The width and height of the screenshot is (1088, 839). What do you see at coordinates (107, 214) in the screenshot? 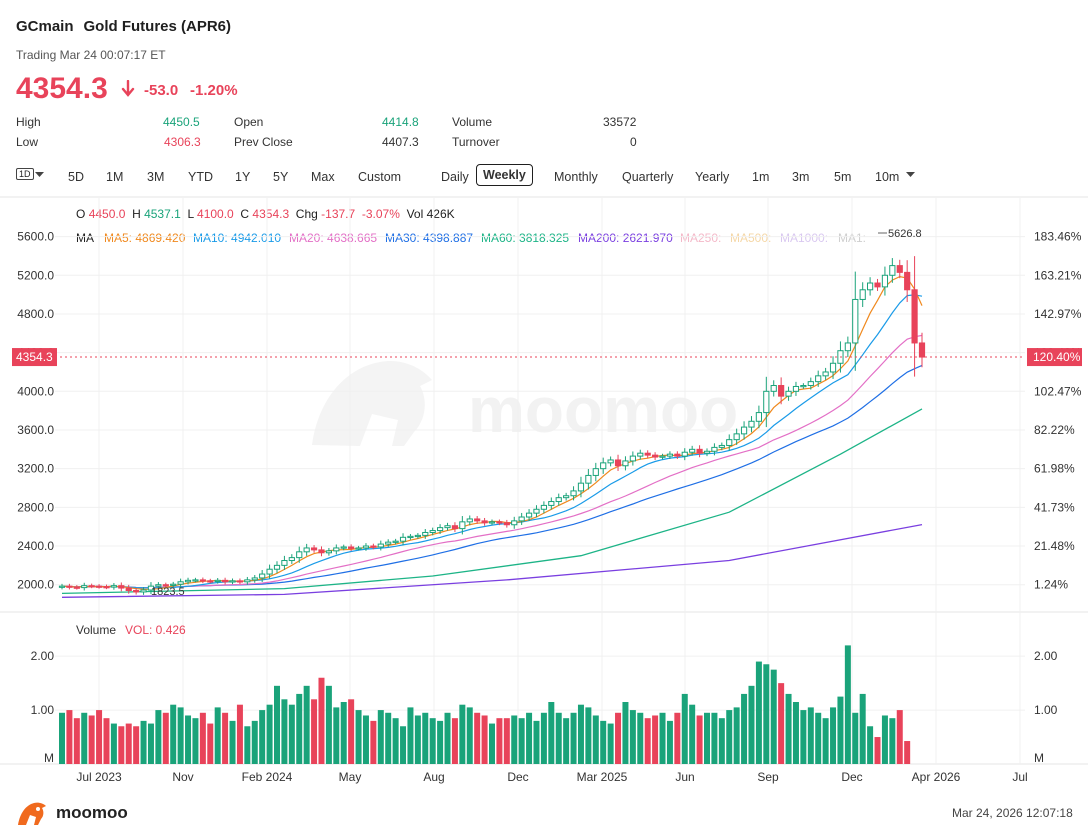
I see `bar-open: 4450.0` at bounding box center [107, 214].